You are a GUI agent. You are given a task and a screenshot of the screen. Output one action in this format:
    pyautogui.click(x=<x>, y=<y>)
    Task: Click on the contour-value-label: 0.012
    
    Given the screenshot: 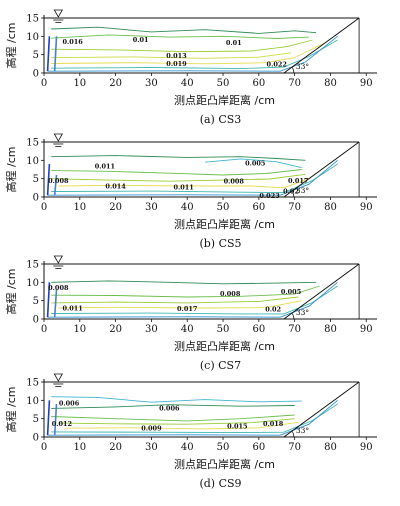 What is the action you would take?
    pyautogui.click(x=62, y=424)
    